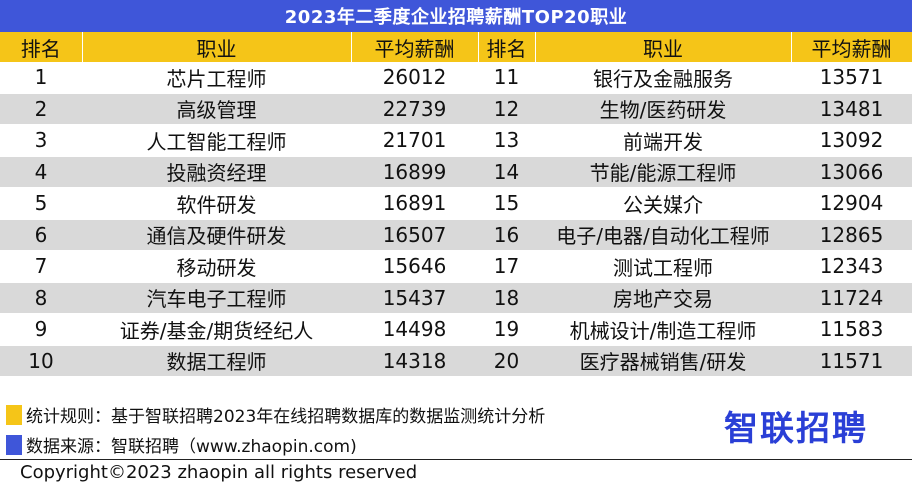 This screenshot has width=912, height=488. I want to click on salary-cell: 16891, so click(414, 203).